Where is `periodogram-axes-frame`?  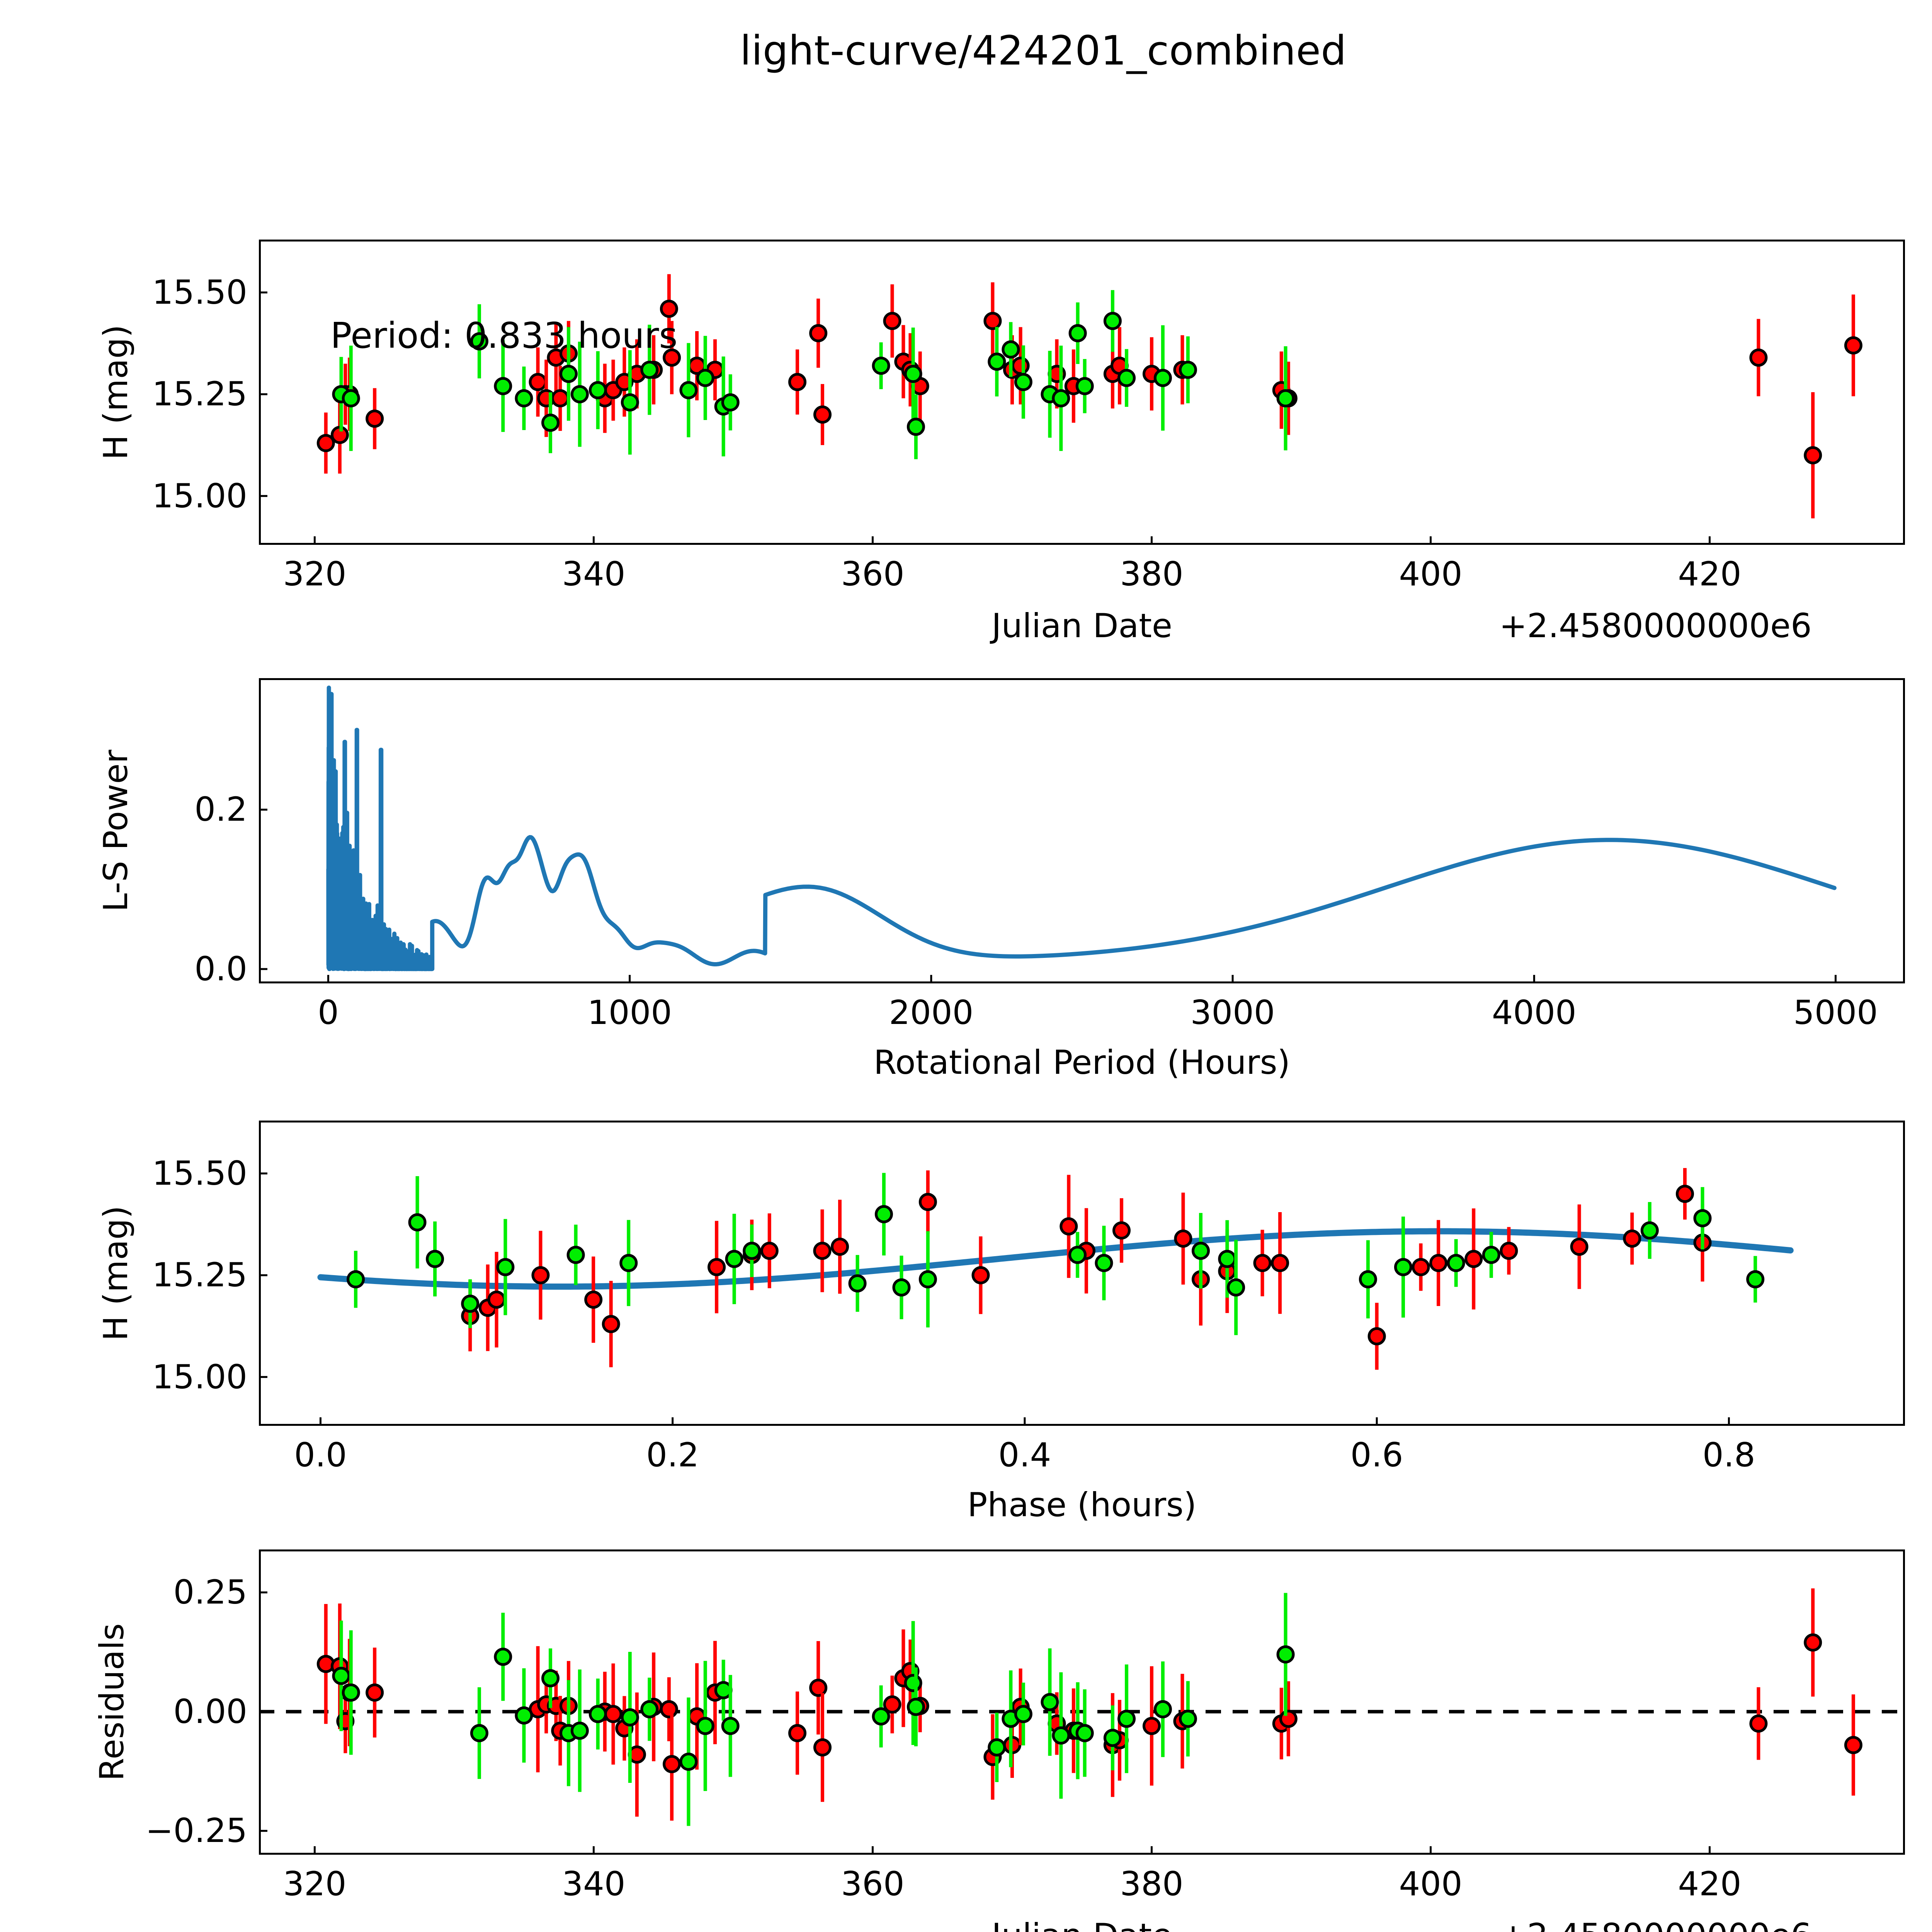
periodogram-axes-frame is located at coordinates (1082, 830).